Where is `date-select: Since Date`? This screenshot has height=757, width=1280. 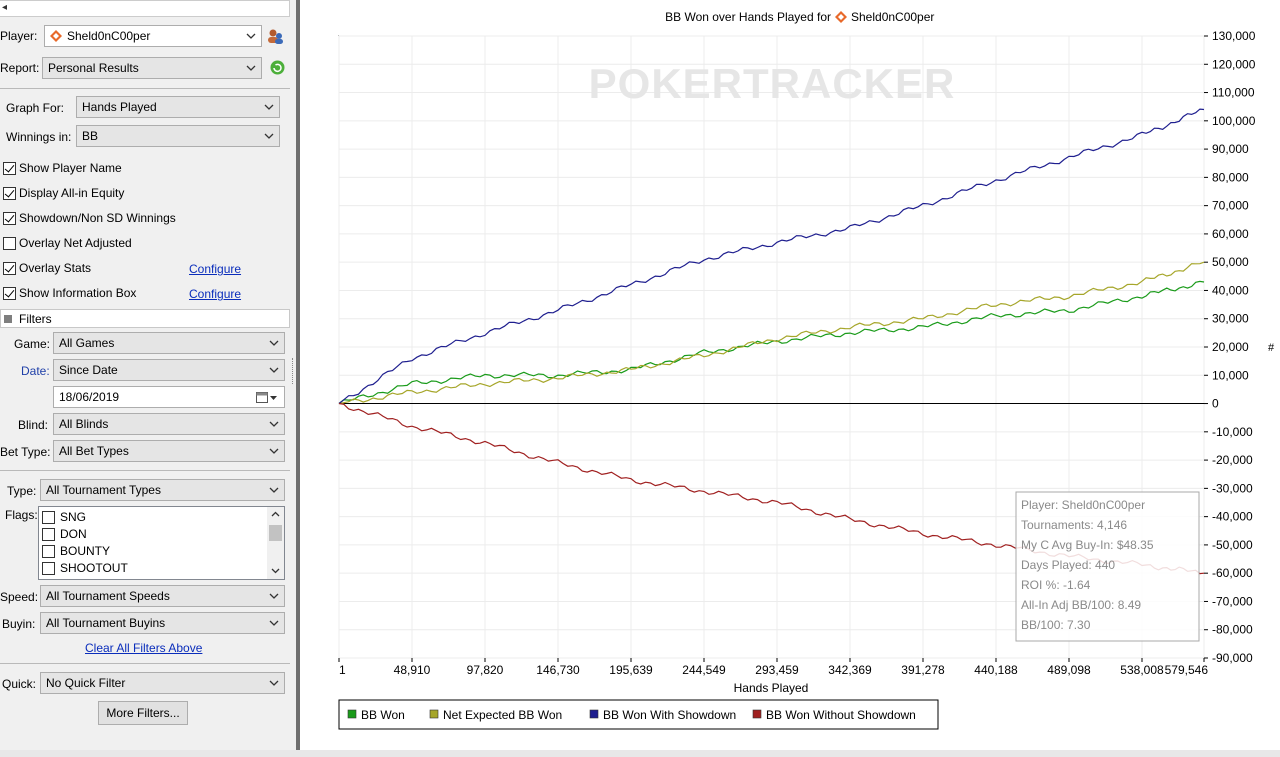
date-select: Since Date is located at coordinates (169, 370).